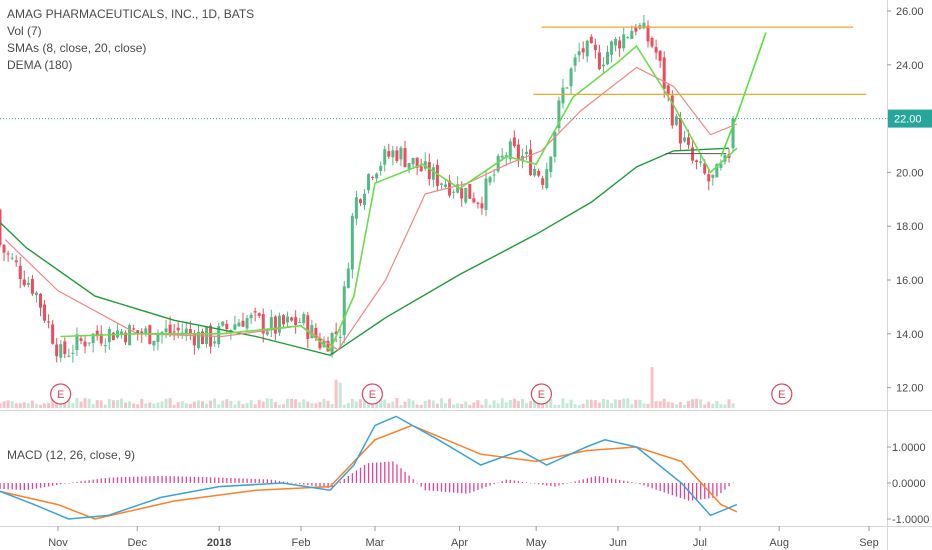 Image resolution: width=932 pixels, height=550 pixels. What do you see at coordinates (301, 543) in the screenshot?
I see `time-tick-label: Feb` at bounding box center [301, 543].